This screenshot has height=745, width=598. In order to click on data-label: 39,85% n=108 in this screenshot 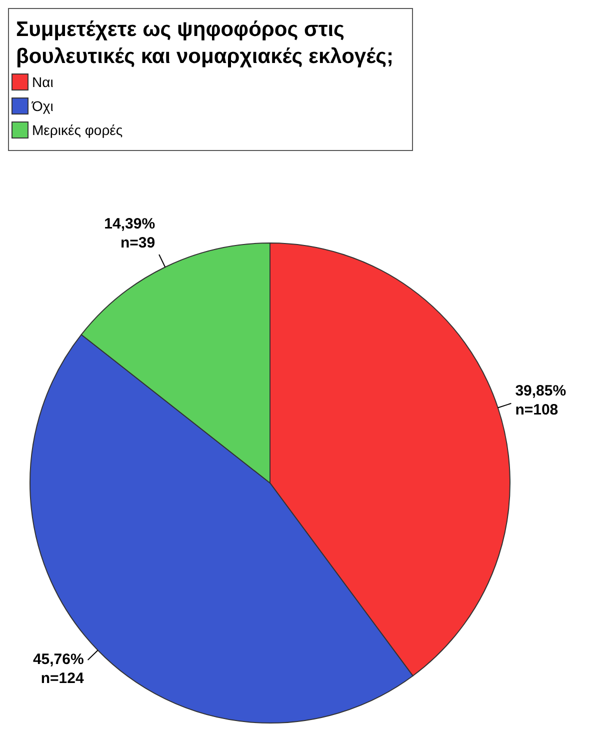, I will do `click(540, 400)`.